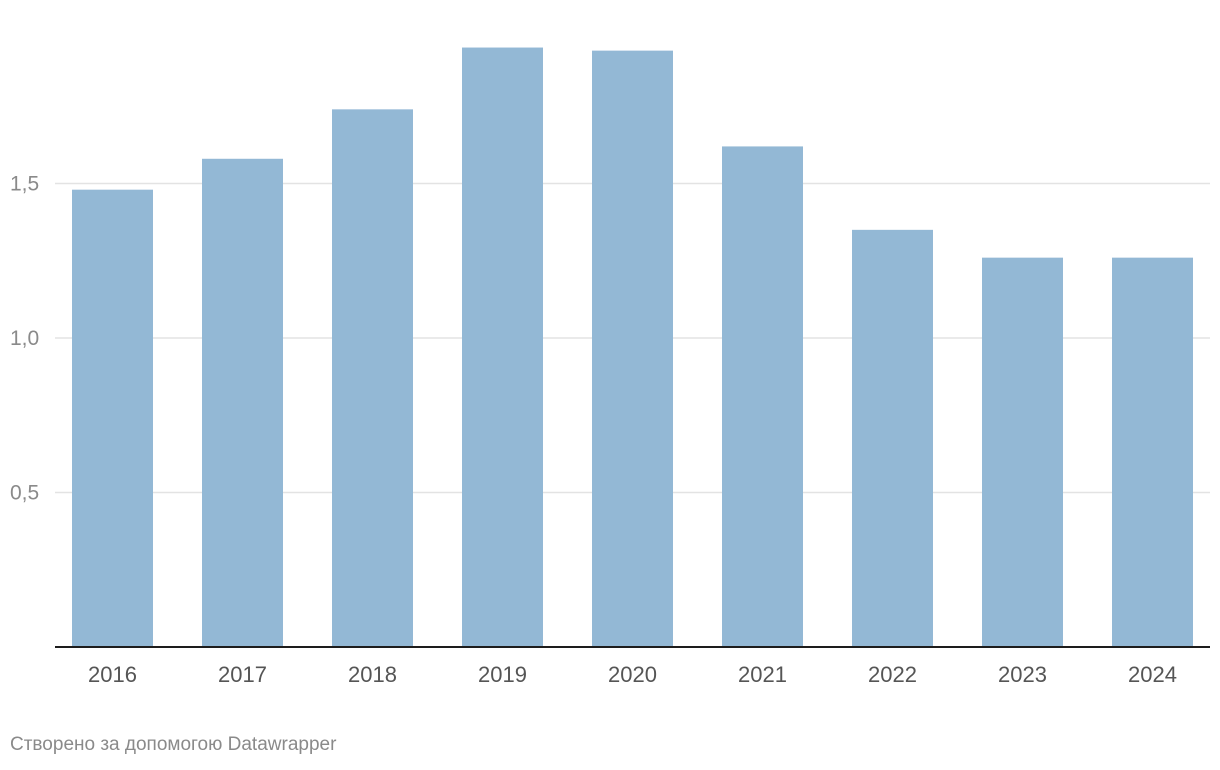 Image resolution: width=1220 pixels, height=770 pixels. I want to click on x-tick-label-2017: 2017, so click(242, 674).